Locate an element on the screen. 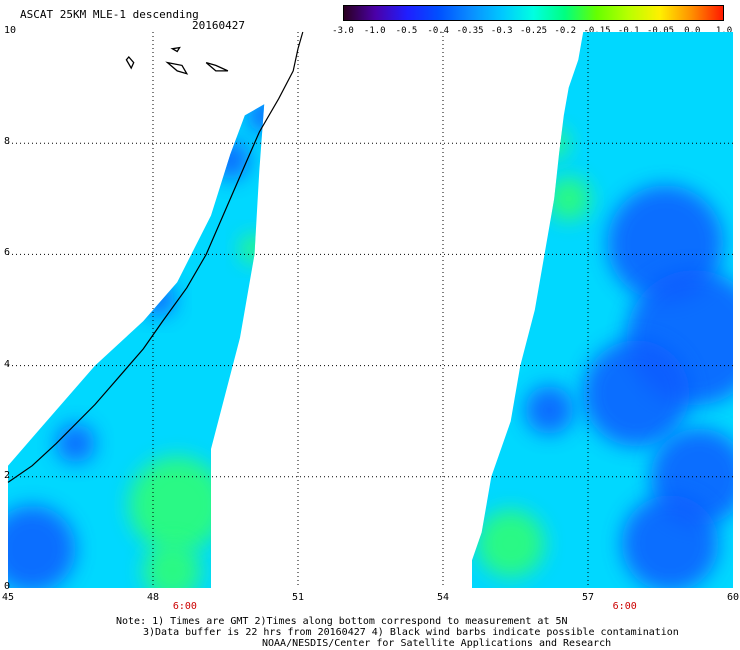  colorbar-tick-label: -1.0 is located at coordinates (374, 31).